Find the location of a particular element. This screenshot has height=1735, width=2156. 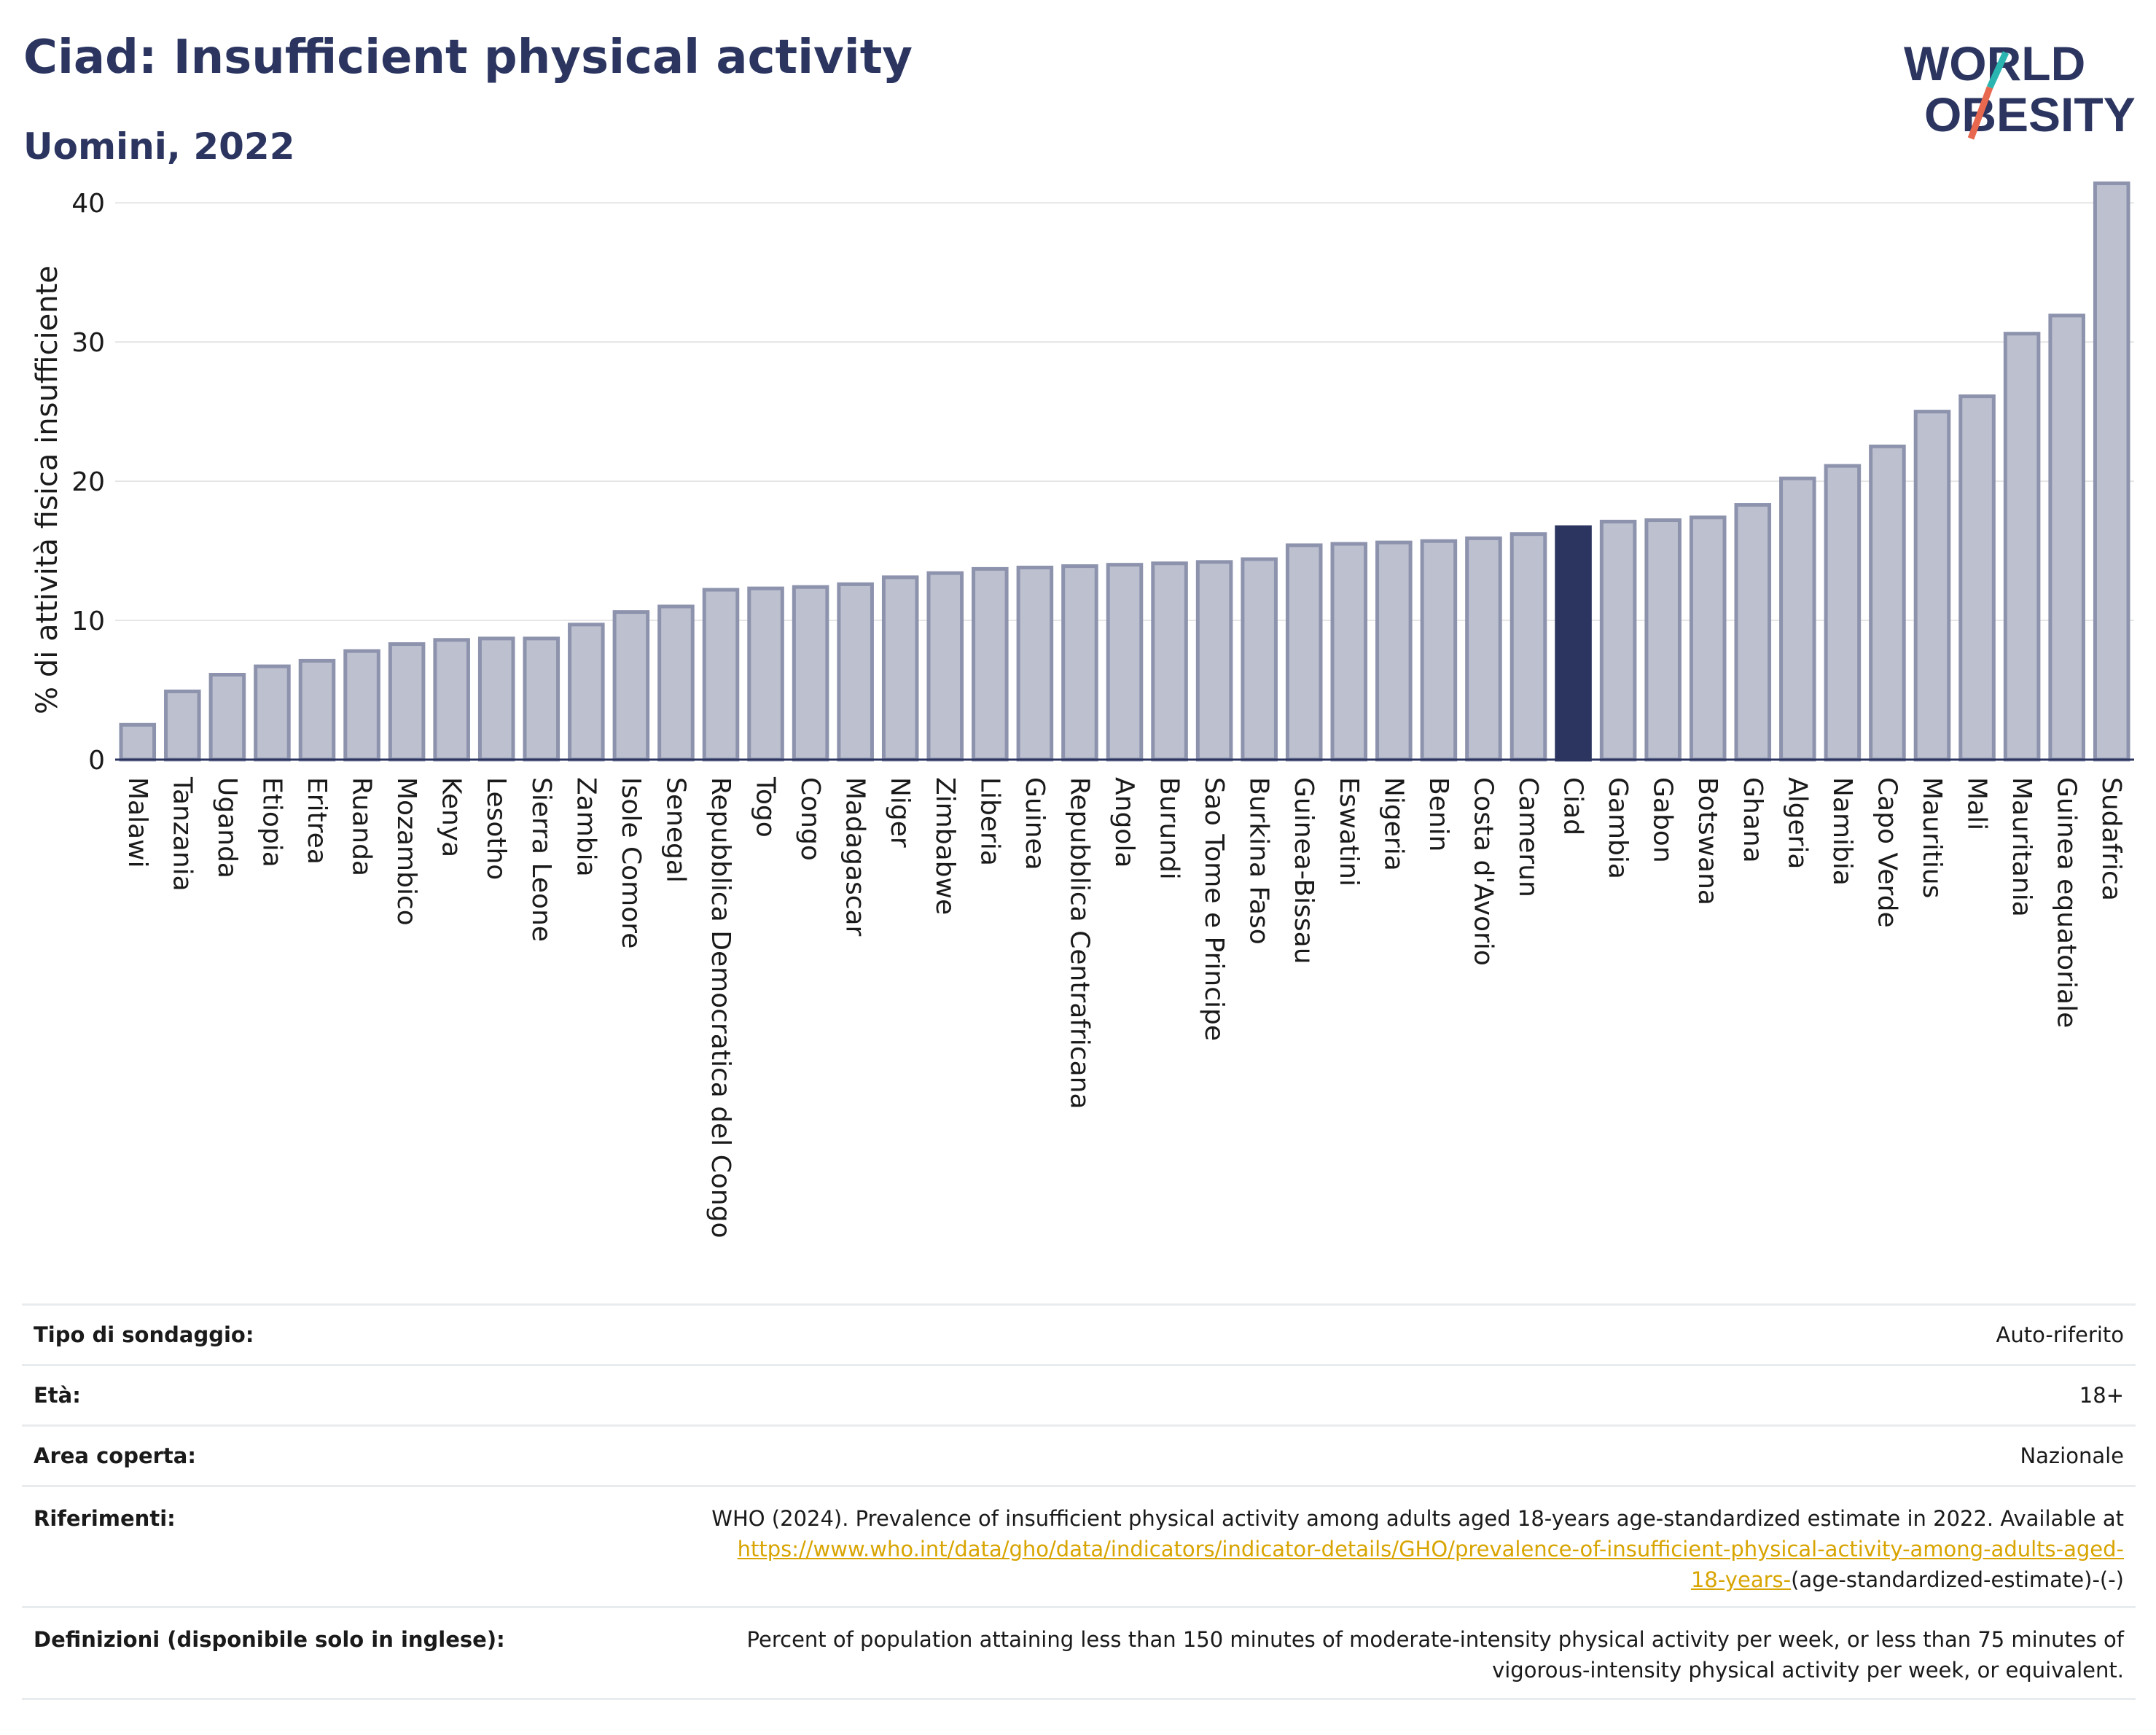

x-tick-label: Repubblica Centrafricana is located at coordinates (1079, 943).